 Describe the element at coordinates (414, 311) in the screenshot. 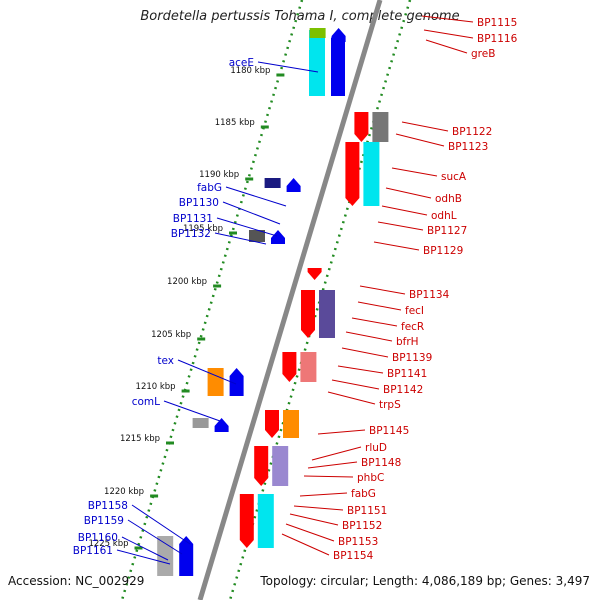

I see `reverse-gene-label: fecI` at that location.